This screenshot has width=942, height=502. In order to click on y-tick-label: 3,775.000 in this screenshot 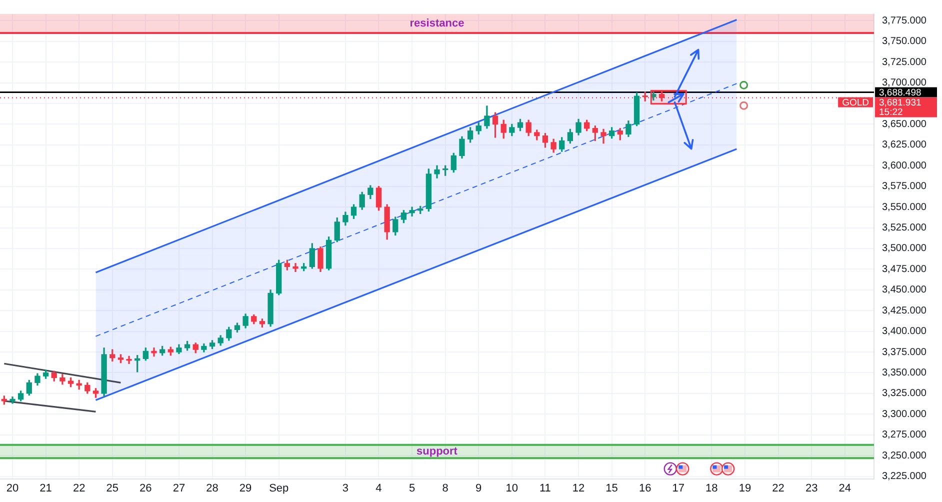, I will do `click(904, 20)`.